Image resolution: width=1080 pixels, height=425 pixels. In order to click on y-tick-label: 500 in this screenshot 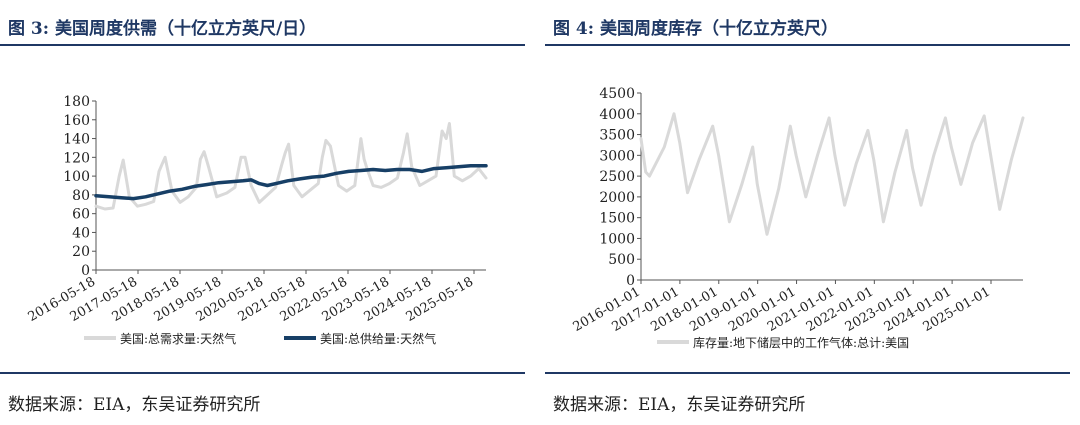, I will do `click(621, 260)`.